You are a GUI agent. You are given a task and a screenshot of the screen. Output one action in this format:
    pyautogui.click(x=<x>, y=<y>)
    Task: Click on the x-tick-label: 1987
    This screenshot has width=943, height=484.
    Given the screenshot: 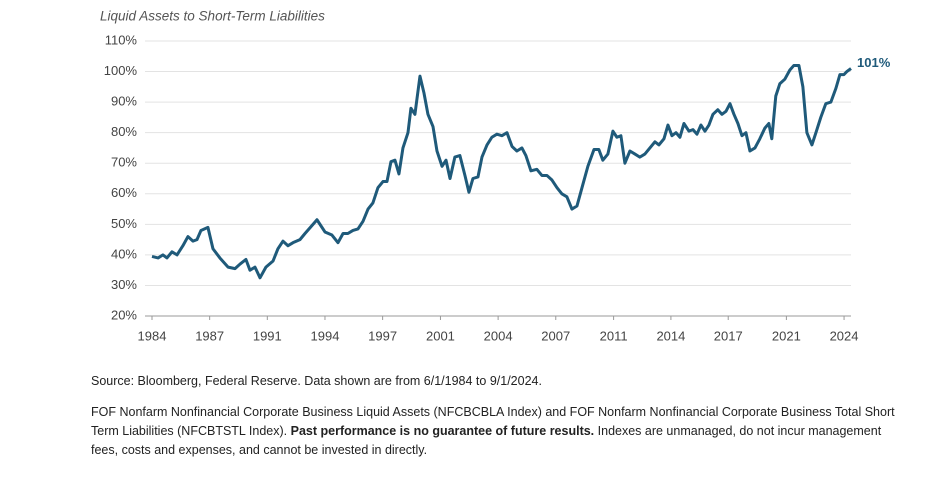 What is the action you would take?
    pyautogui.click(x=209, y=335)
    